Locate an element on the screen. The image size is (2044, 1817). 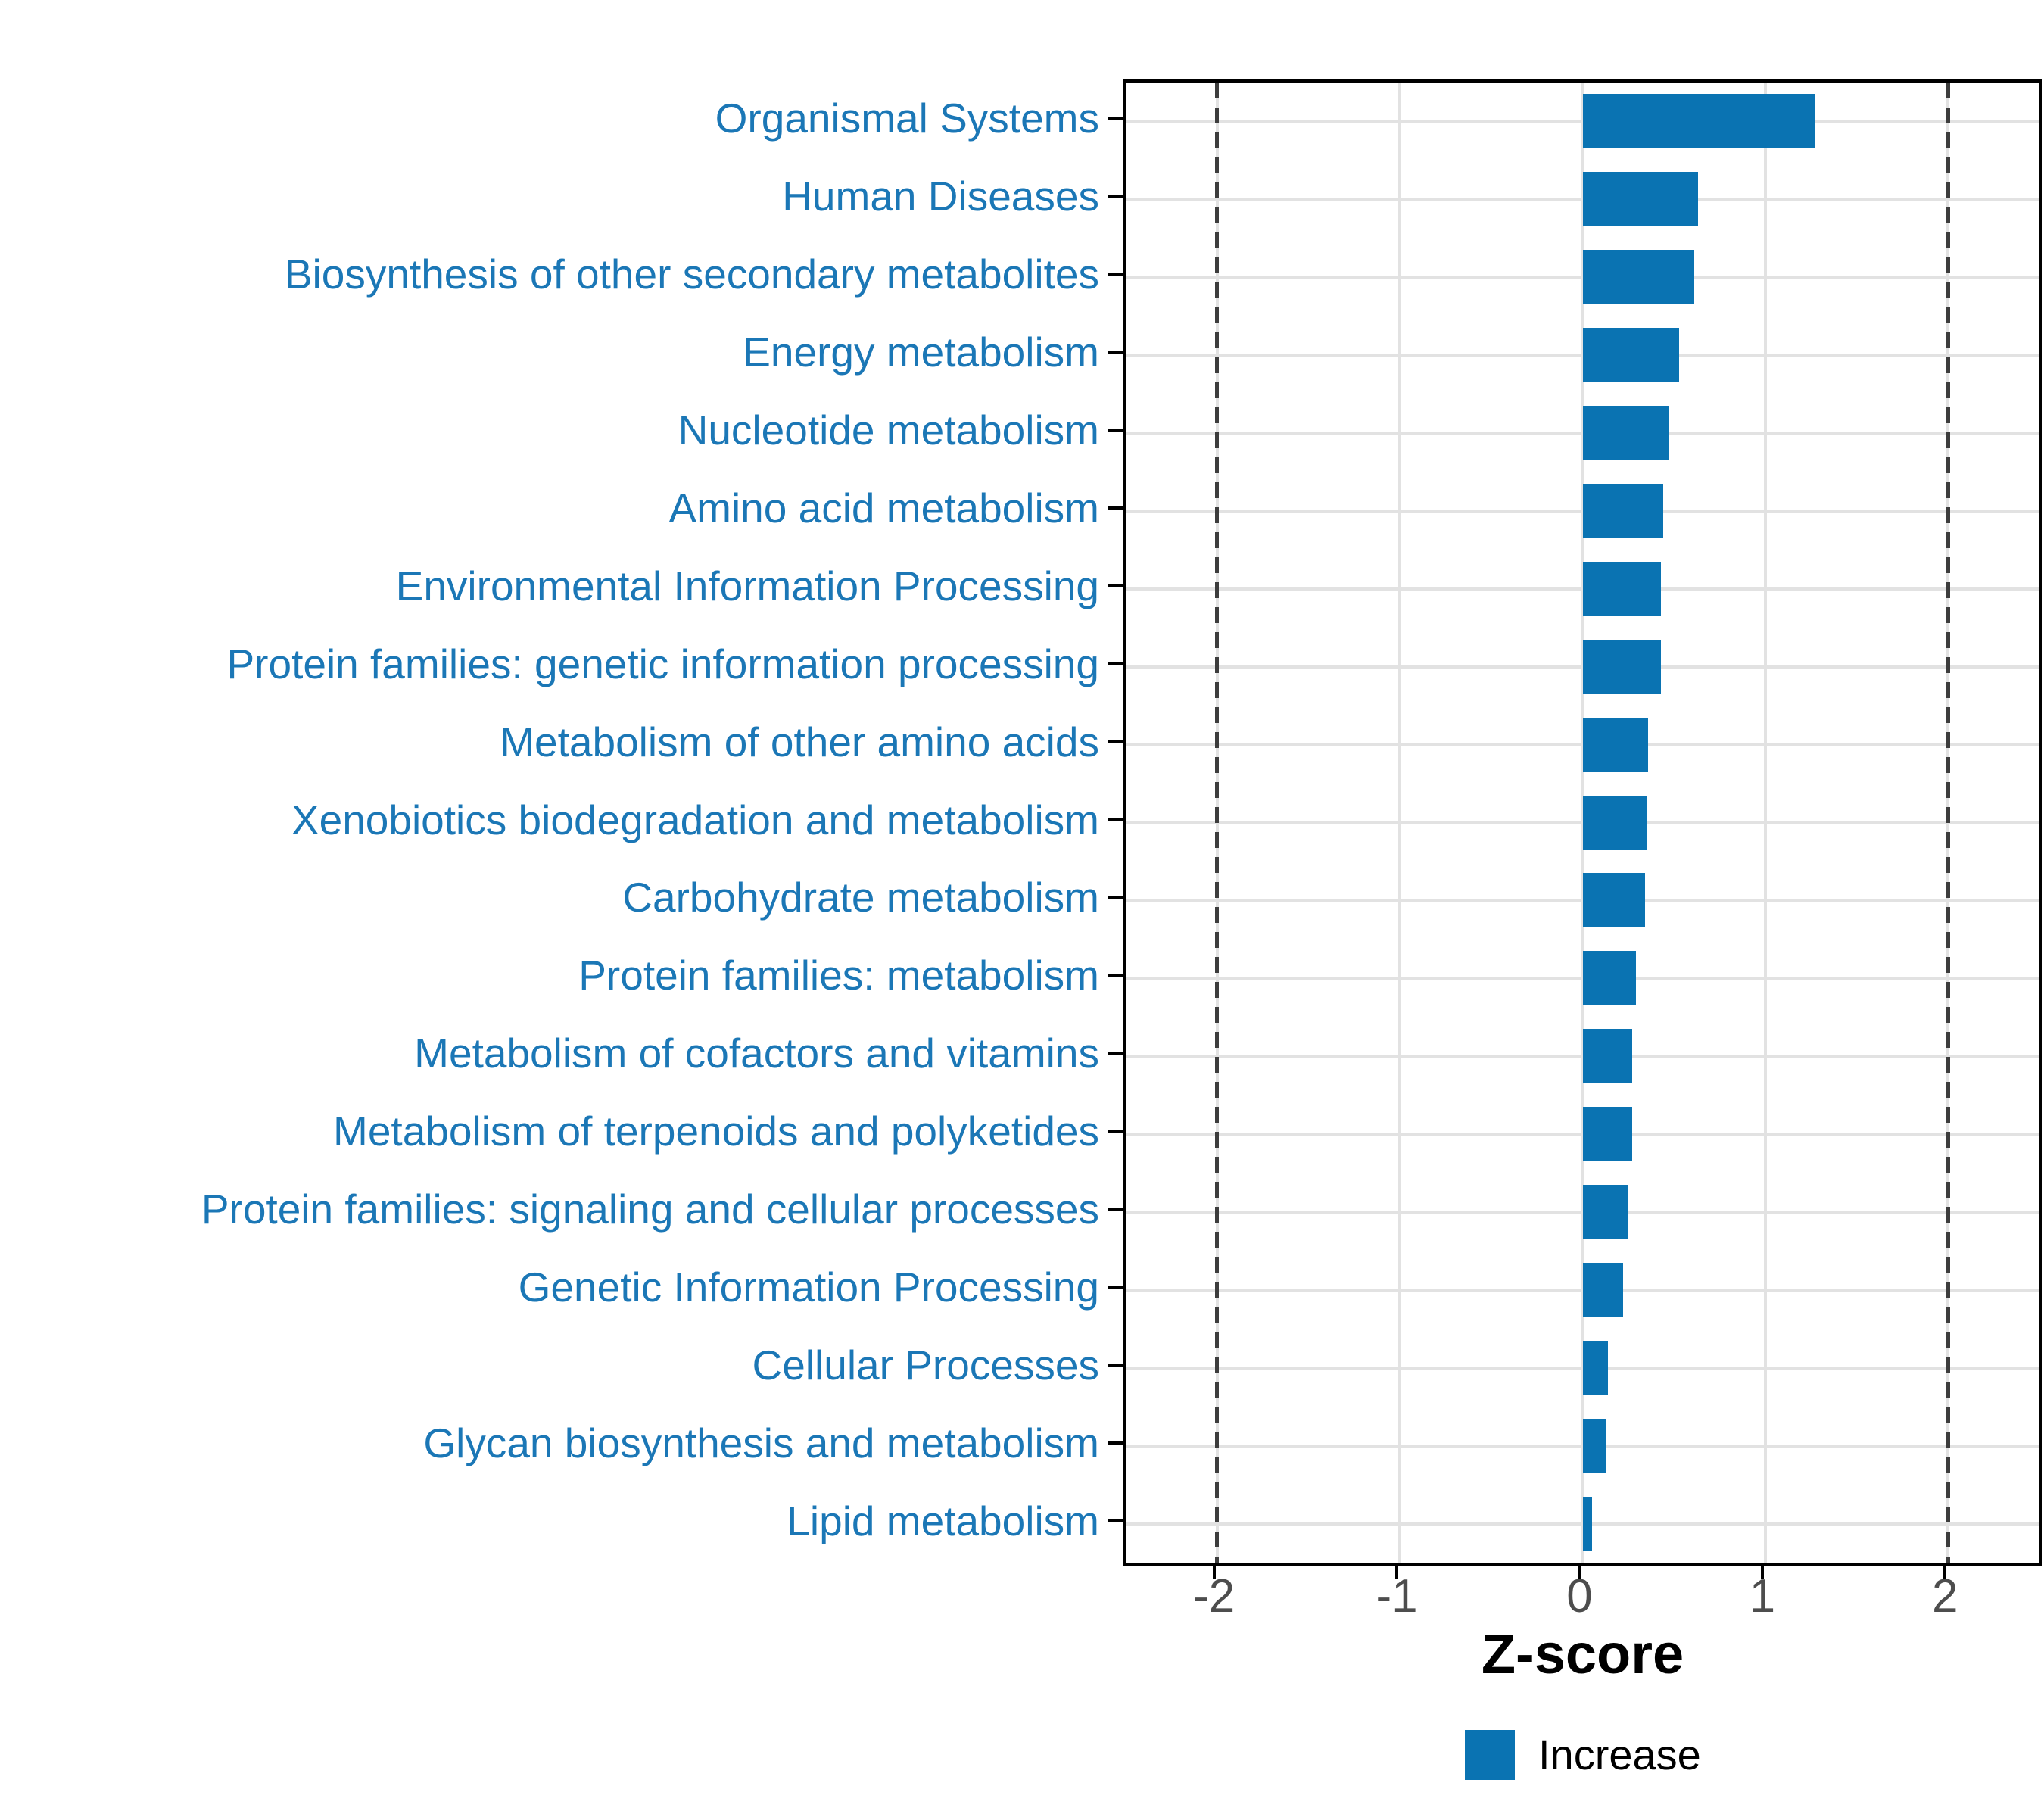
category-label: Genetic Information Processing is located at coordinates (809, 1287).